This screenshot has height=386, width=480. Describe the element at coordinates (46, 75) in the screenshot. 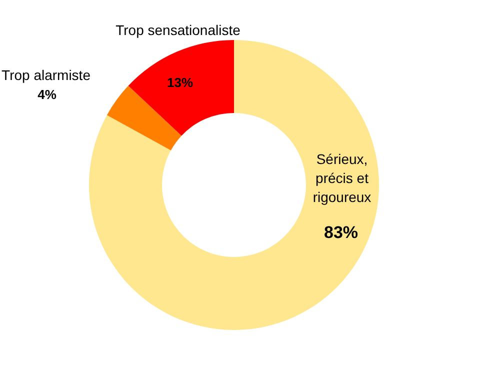

I see `slice-label: Trop alarmiste` at that location.